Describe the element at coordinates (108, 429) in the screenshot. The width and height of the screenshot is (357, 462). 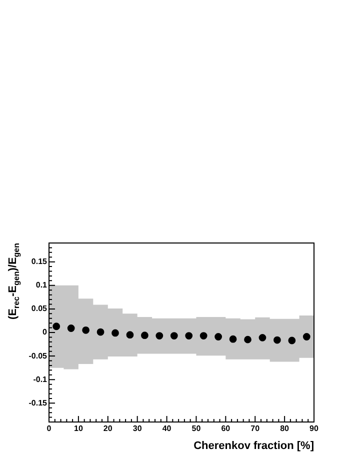
I see `x-tick-label: 20` at that location.